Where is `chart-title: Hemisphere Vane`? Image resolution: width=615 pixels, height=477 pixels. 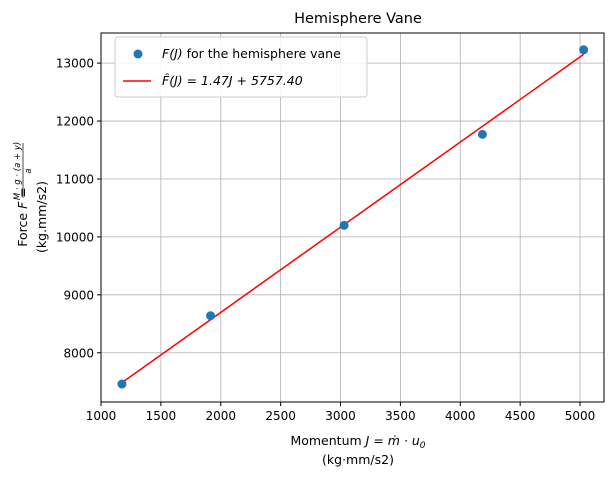
chart-title: Hemisphere Vane is located at coordinates (358, 19).